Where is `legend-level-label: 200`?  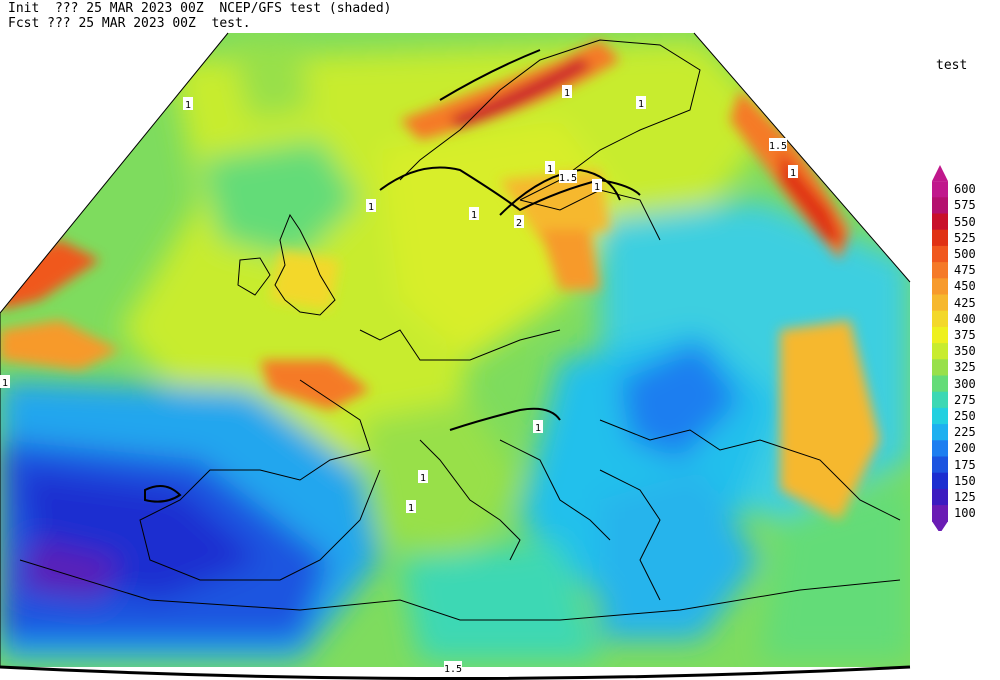
legend-level-label: 200 is located at coordinates (965, 448).